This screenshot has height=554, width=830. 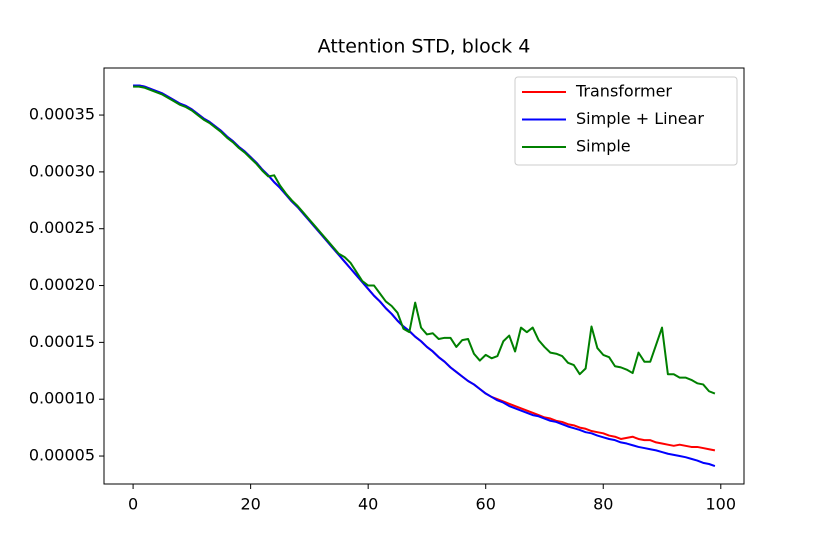 What do you see at coordinates (603, 146) in the screenshot?
I see `legend-label: Simple` at bounding box center [603, 146].